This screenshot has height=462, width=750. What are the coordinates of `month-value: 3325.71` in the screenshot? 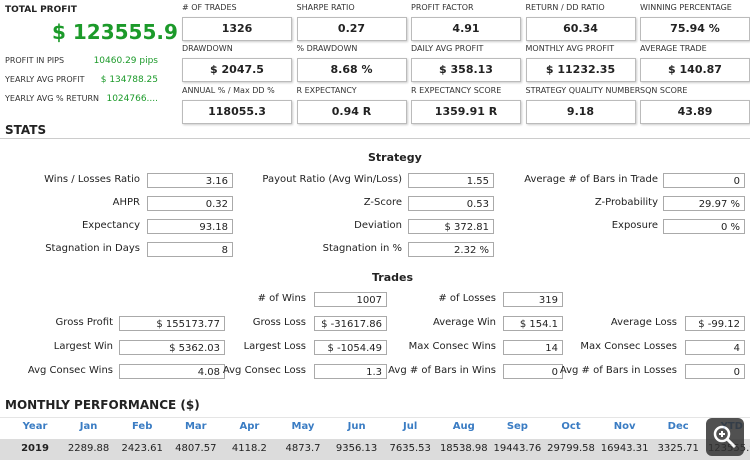 It's located at (678, 448).